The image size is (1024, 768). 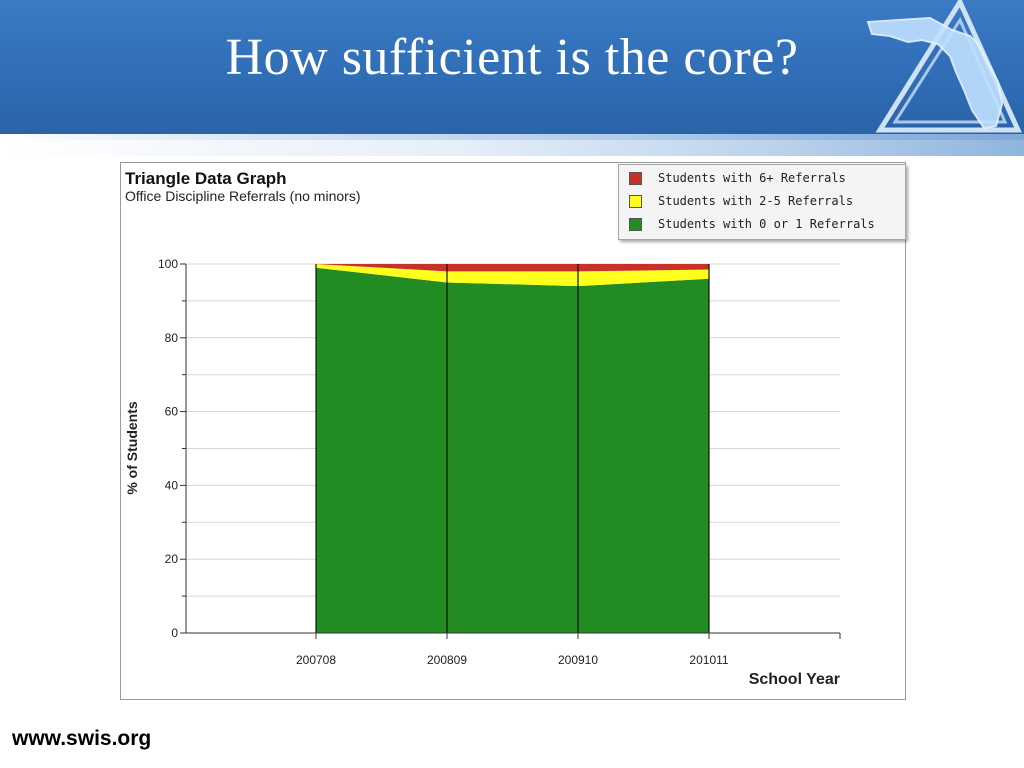 What do you see at coordinates (174, 633) in the screenshot?
I see `y-tick-label: 0` at bounding box center [174, 633].